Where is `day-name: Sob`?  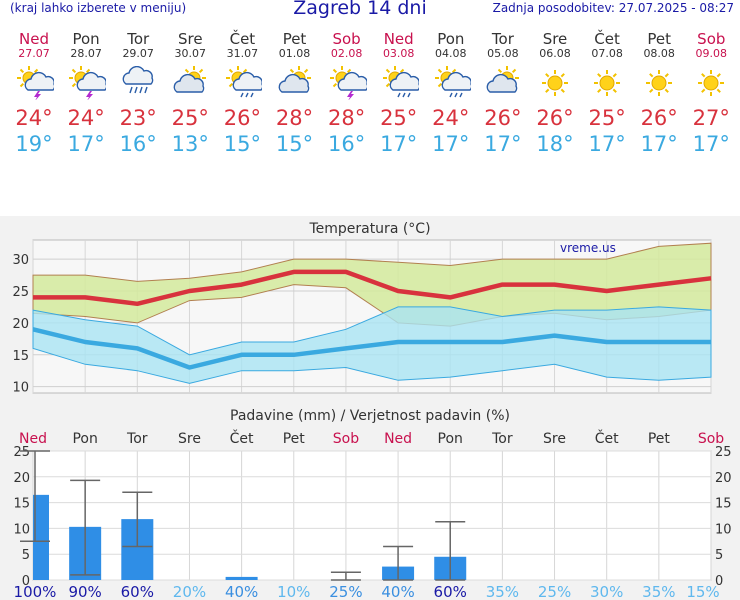 day-name: Sob is located at coordinates (346, 39).